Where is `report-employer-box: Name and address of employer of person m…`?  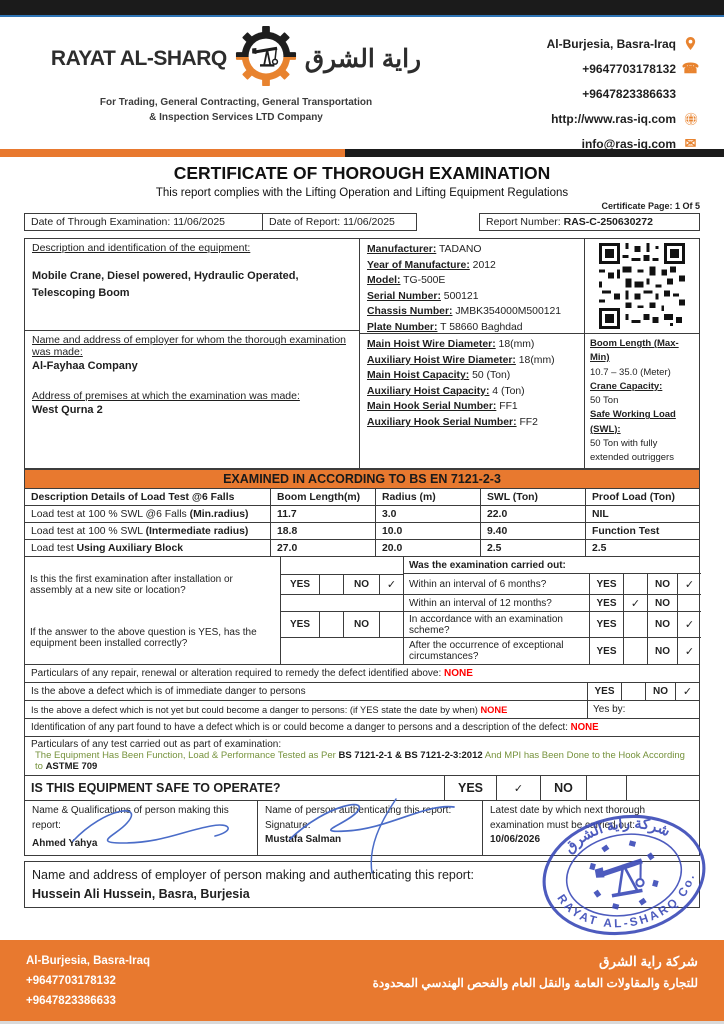 report-employer-box: Name and address of employer of person m… is located at coordinates (362, 884).